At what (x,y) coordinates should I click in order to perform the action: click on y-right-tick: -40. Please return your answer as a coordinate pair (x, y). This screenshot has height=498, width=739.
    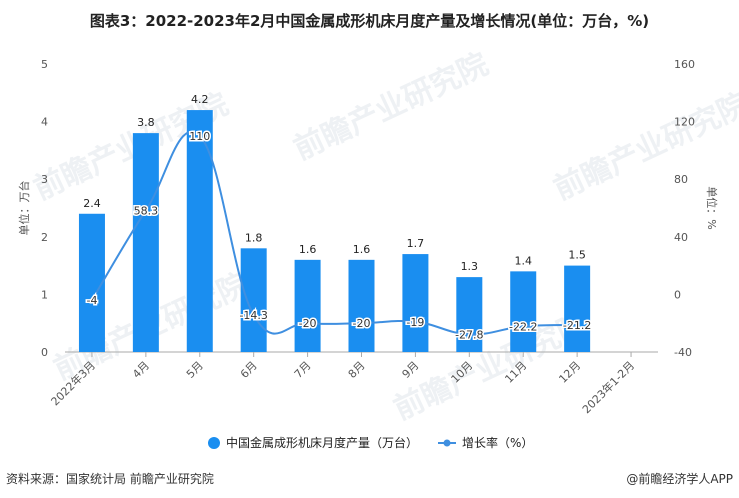
    Looking at the image, I should click on (683, 352).